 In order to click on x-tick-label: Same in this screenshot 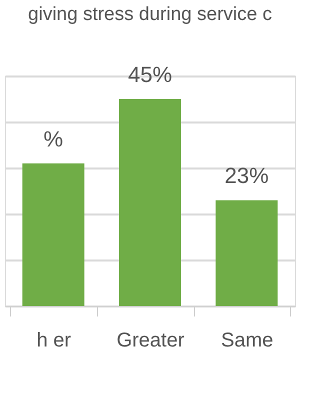, I will do `click(247, 341)`.